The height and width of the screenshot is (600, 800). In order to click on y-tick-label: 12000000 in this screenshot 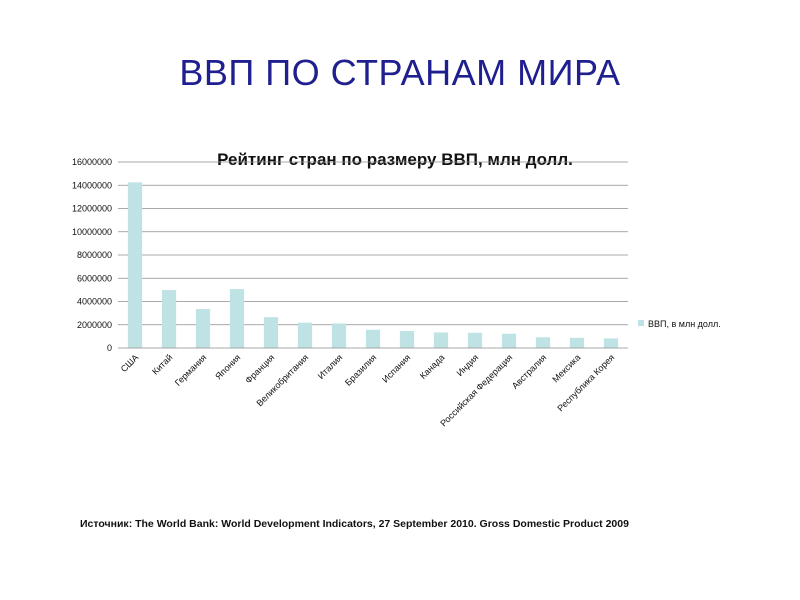, I will do `click(92, 209)`.